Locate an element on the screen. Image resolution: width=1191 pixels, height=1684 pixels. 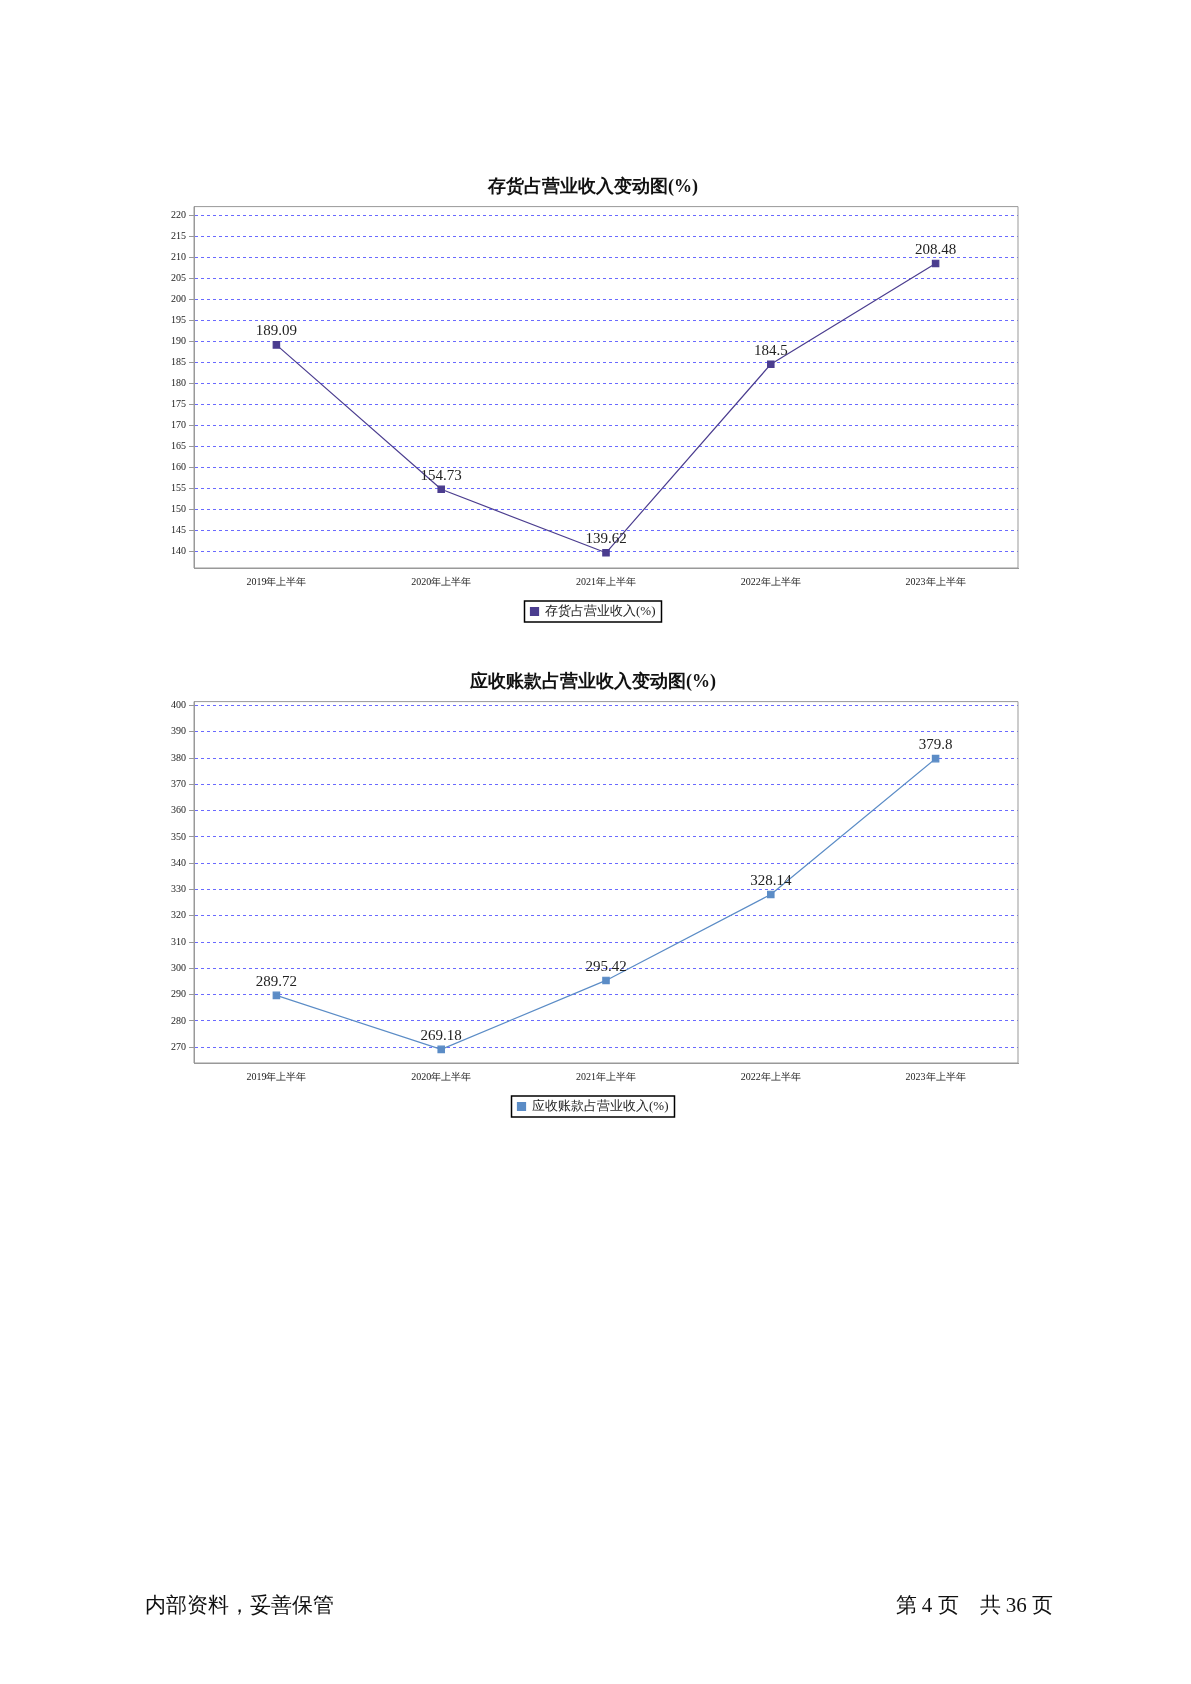
data-label: 269.18 is located at coordinates (441, 1034).